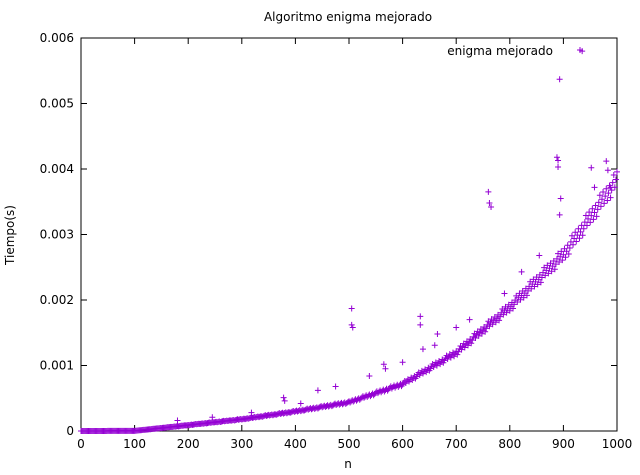  What do you see at coordinates (456, 444) in the screenshot?
I see `x-tick-label: 700` at bounding box center [456, 444].